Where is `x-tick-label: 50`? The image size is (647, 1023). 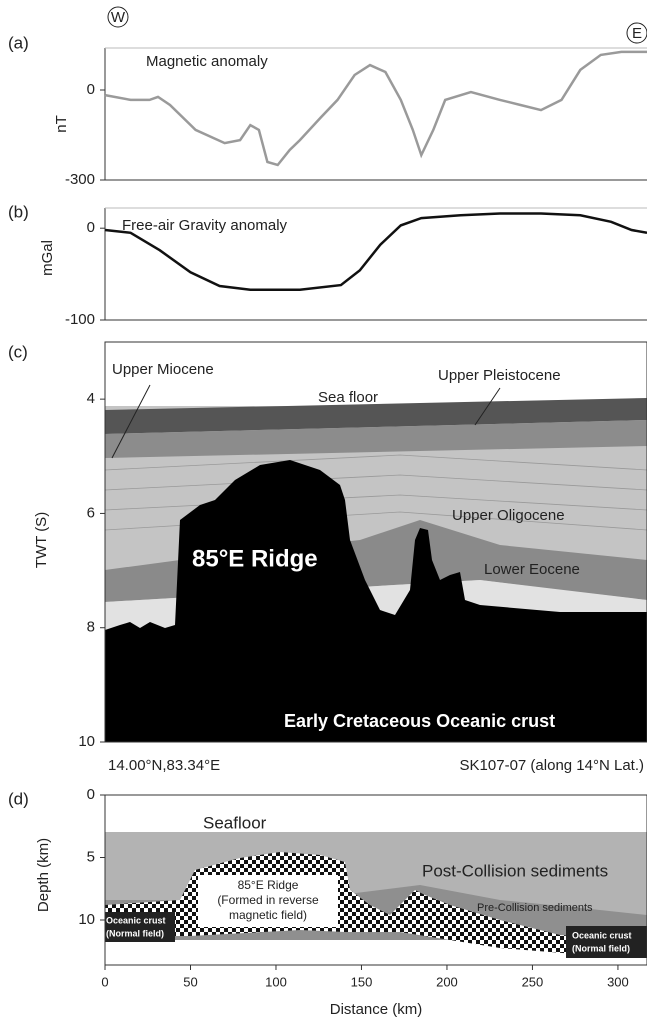 x-tick-label: 50 is located at coordinates (190, 981).